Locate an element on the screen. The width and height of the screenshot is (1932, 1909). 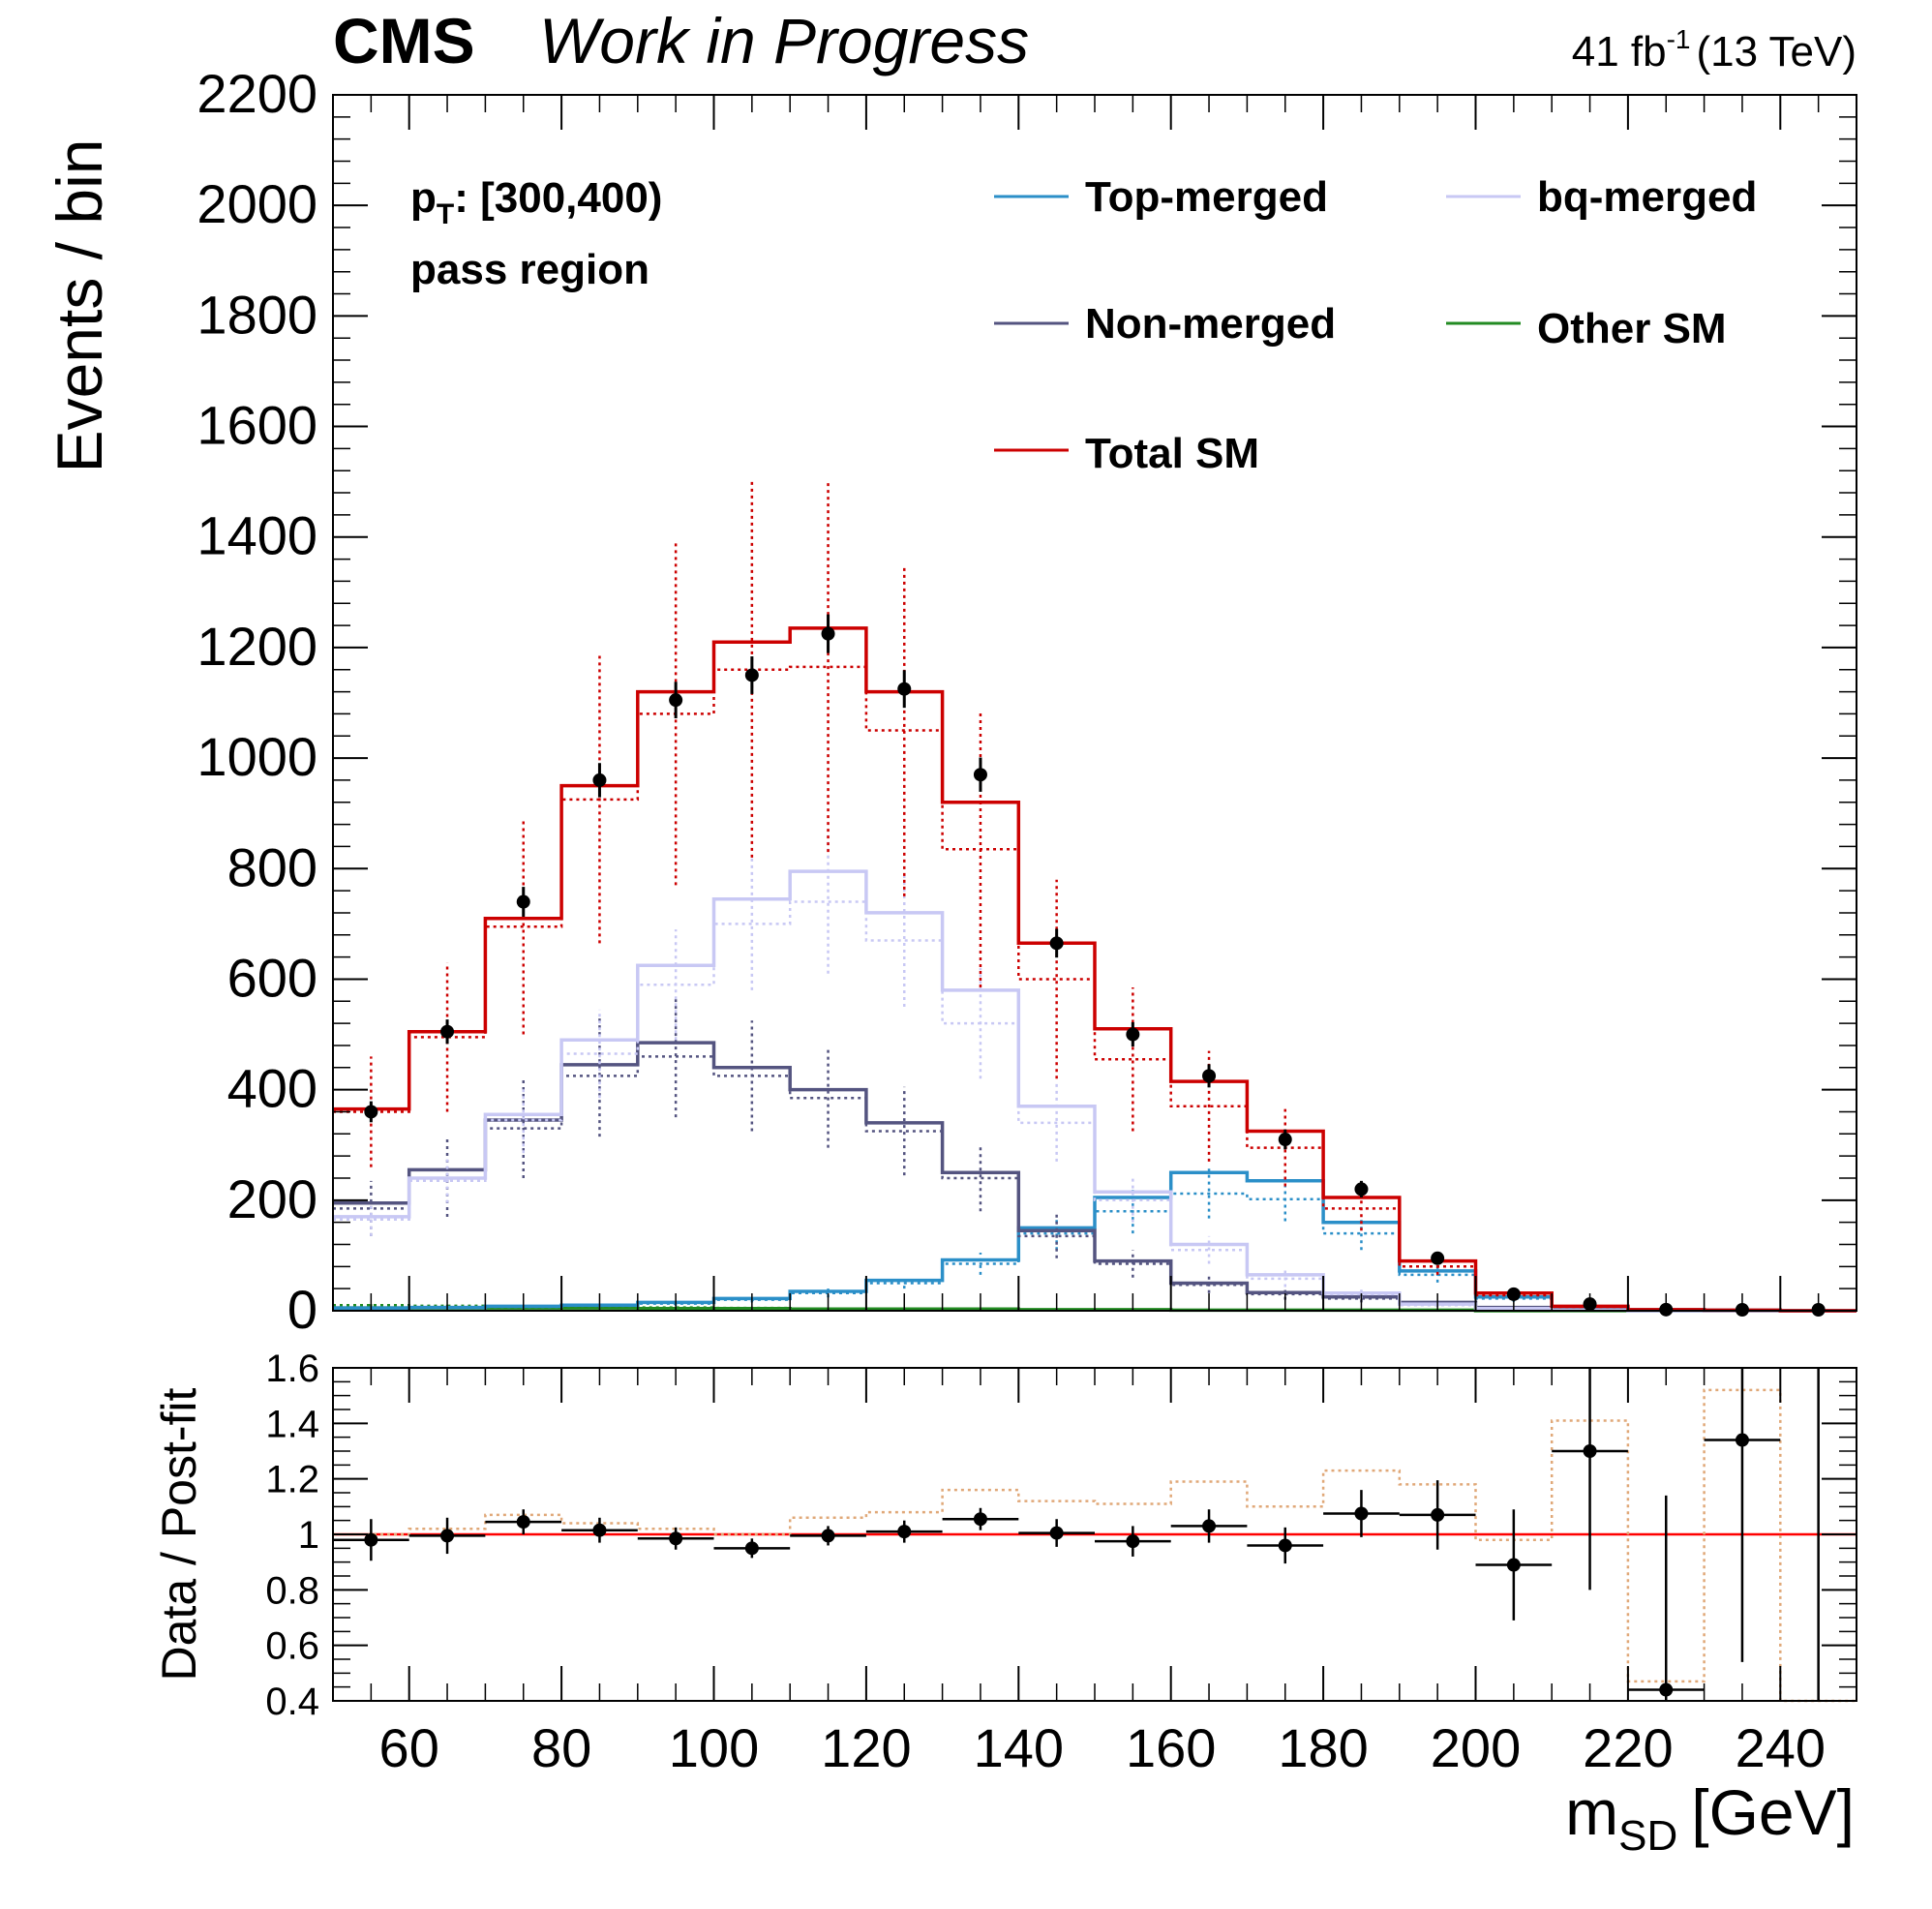
status-label: Work in Progress is located at coordinates (784, 40).